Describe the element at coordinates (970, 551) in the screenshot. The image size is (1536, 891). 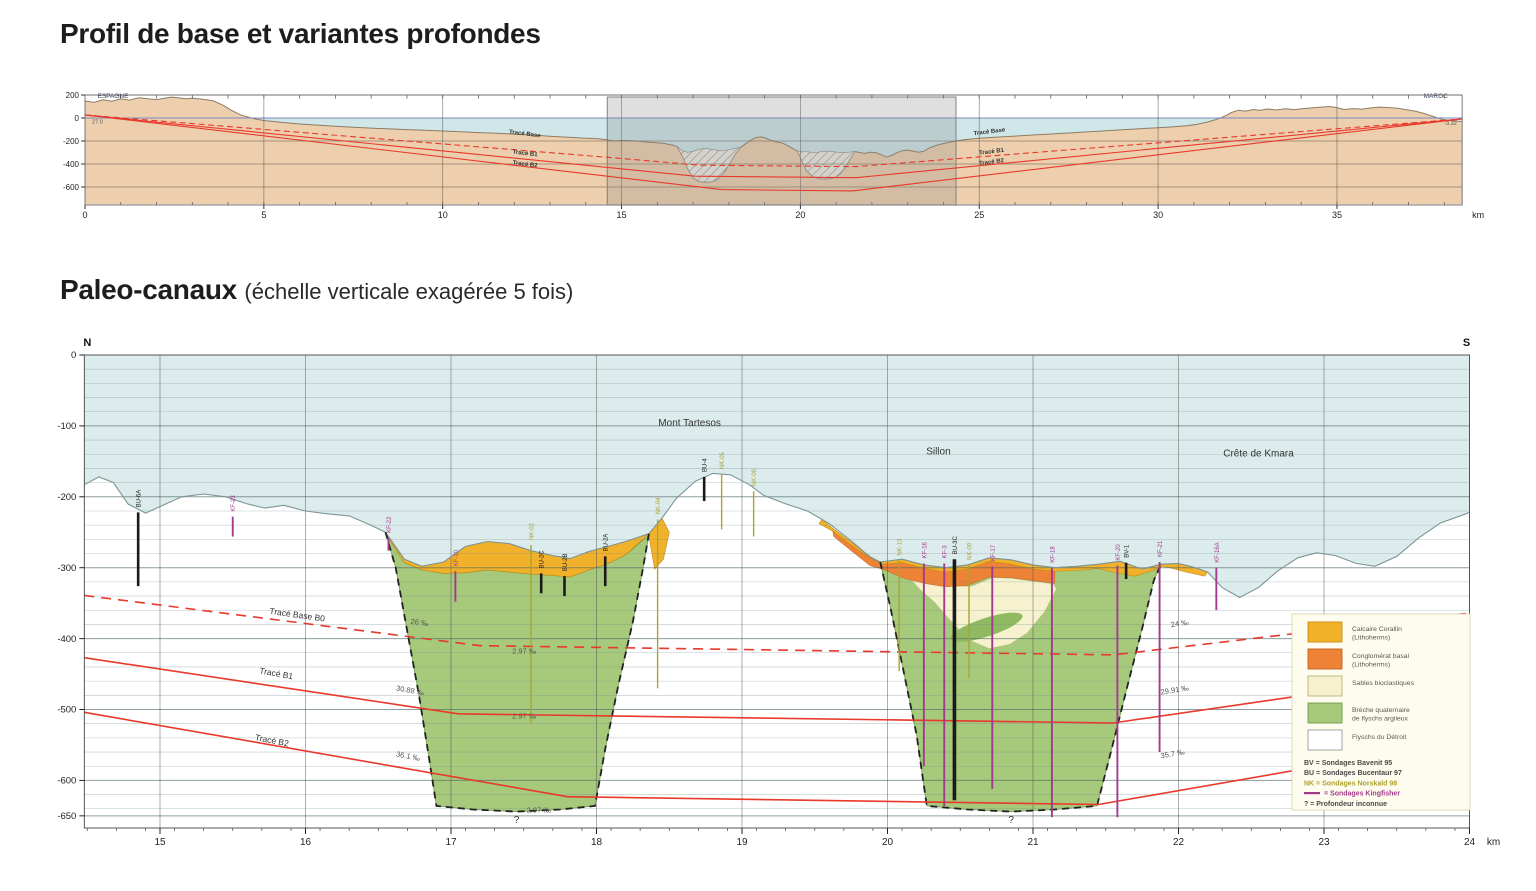
I see `svg-text: NK-09` at that location.